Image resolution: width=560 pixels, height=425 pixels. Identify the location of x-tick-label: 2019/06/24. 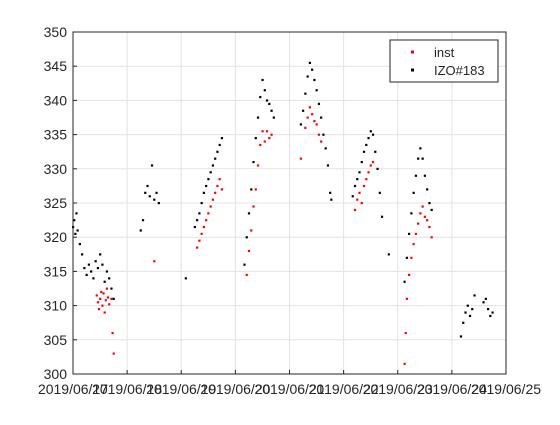
(452, 389).